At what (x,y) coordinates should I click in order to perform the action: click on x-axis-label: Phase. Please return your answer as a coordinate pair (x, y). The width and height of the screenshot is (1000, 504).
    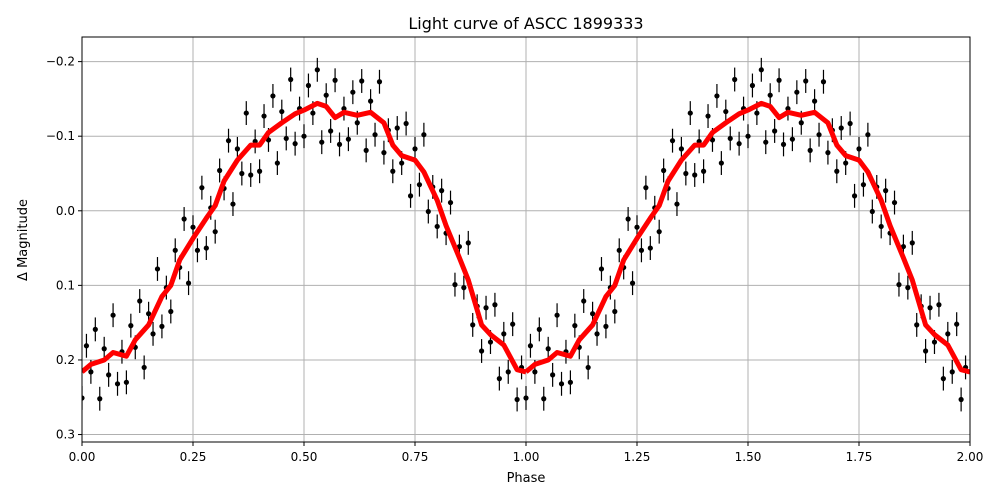
    Looking at the image, I should click on (526, 478).